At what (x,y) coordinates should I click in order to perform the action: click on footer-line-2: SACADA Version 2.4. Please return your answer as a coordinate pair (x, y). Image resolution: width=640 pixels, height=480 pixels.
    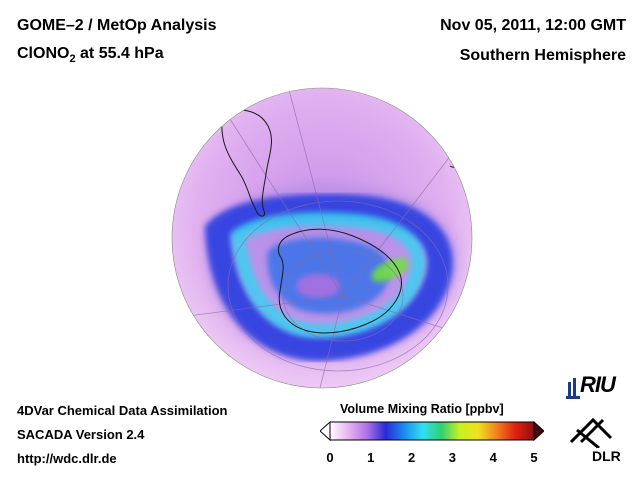
    Looking at the image, I should click on (81, 434).